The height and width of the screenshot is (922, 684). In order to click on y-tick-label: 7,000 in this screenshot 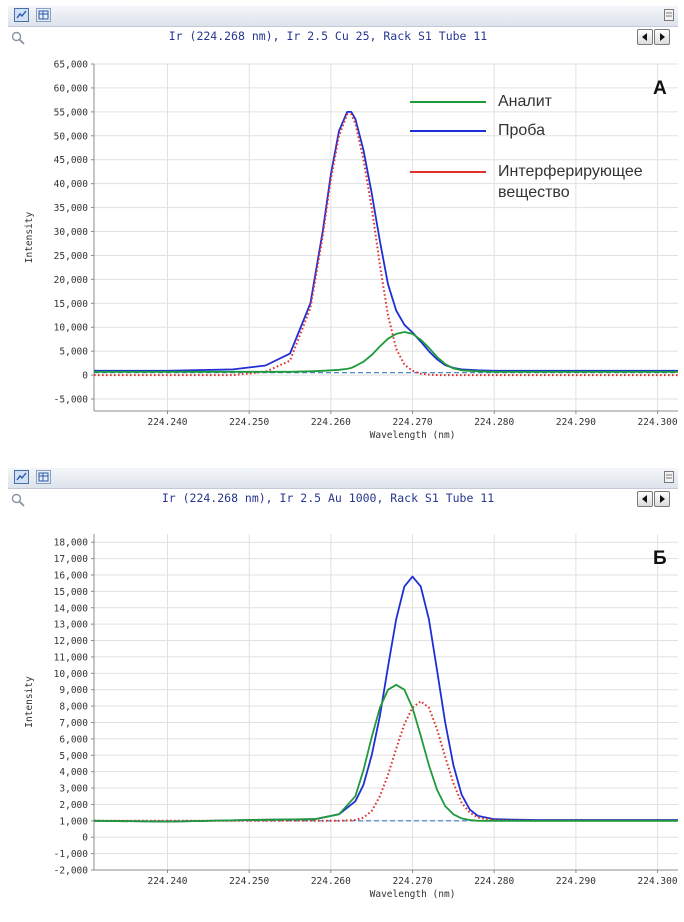, I will do `click(73, 723)`.